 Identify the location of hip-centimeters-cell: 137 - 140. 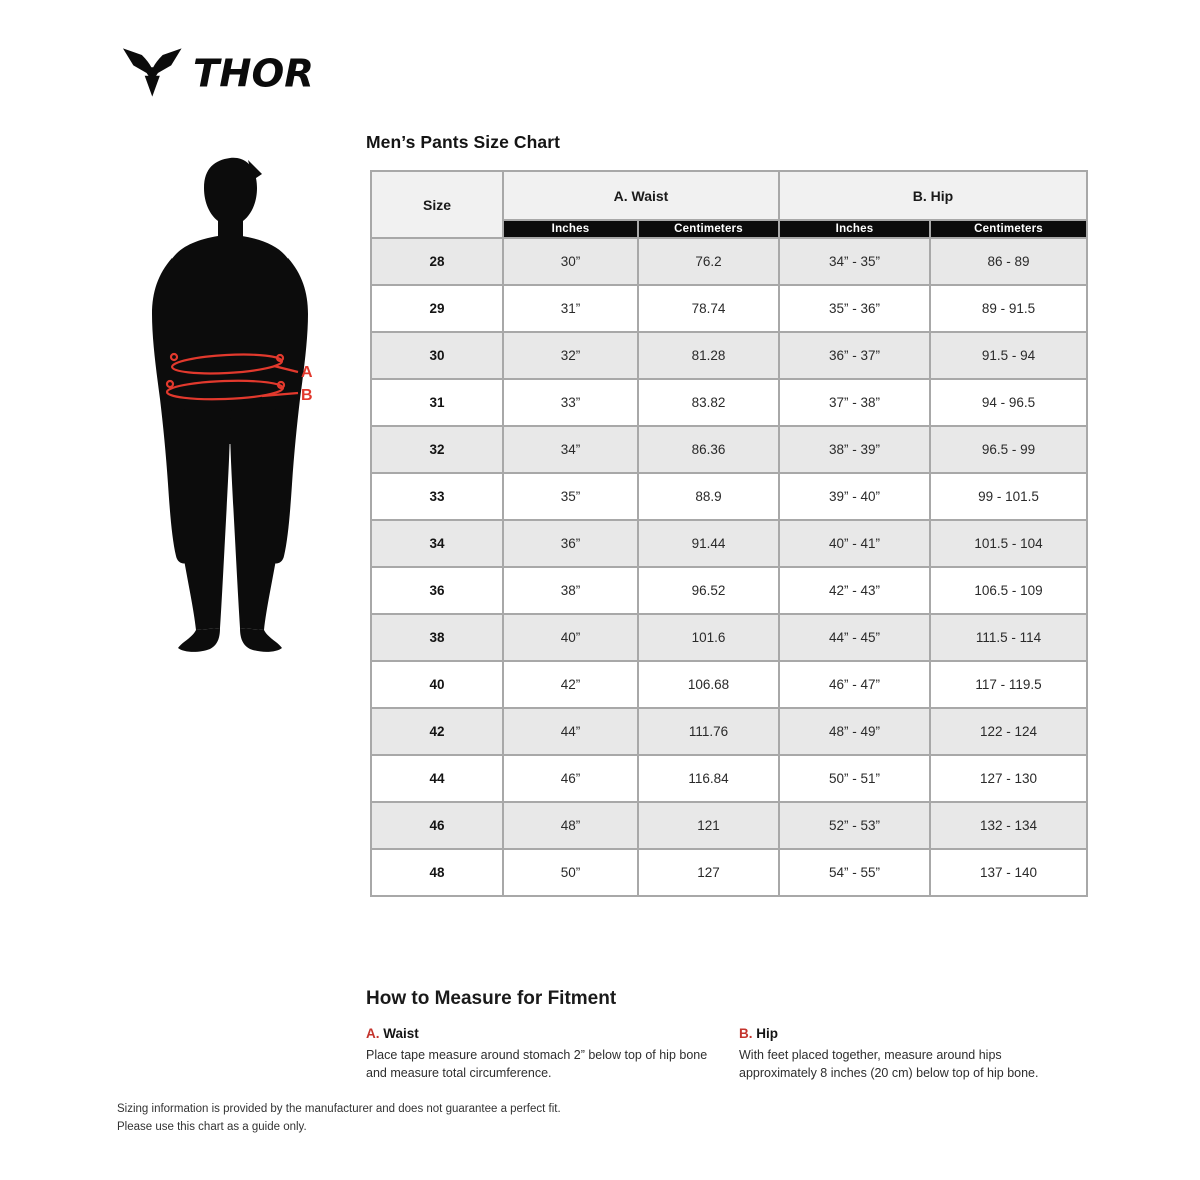
(1008, 872).